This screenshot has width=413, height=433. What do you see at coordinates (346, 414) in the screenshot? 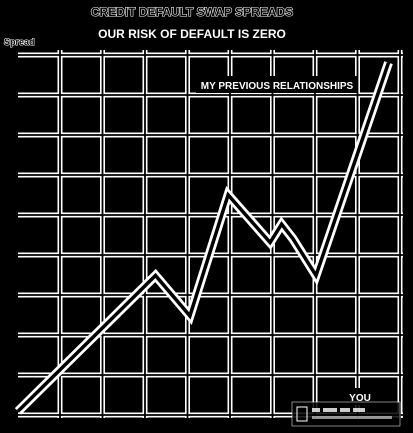
I see `watermark` at bounding box center [346, 414].